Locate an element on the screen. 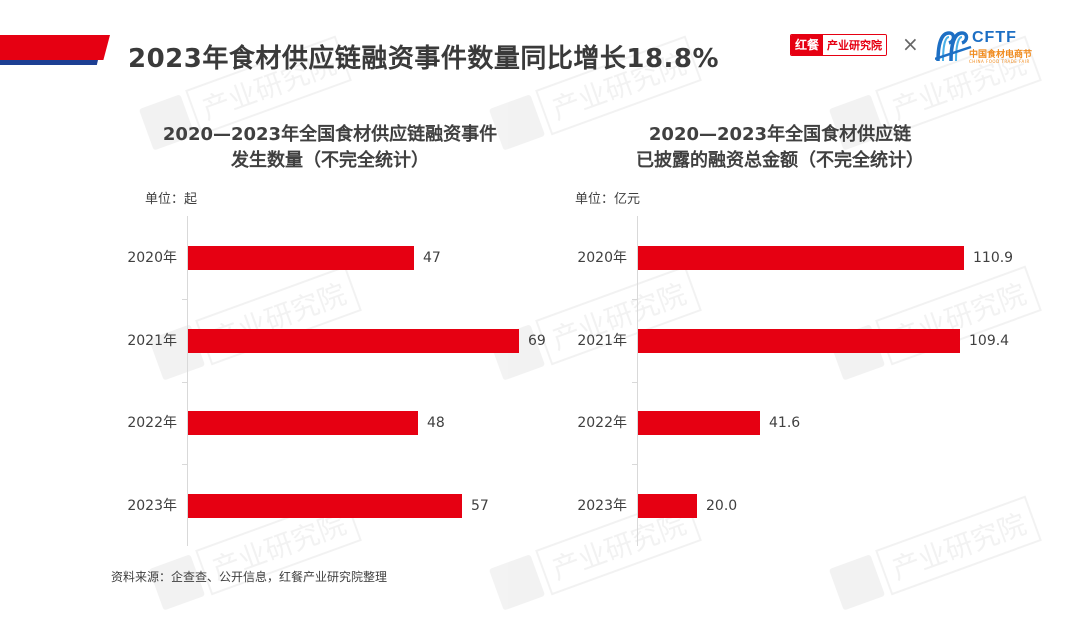 The width and height of the screenshot is (1080, 620). hongcan-logo-text: 产业研究院 is located at coordinates (855, 45).